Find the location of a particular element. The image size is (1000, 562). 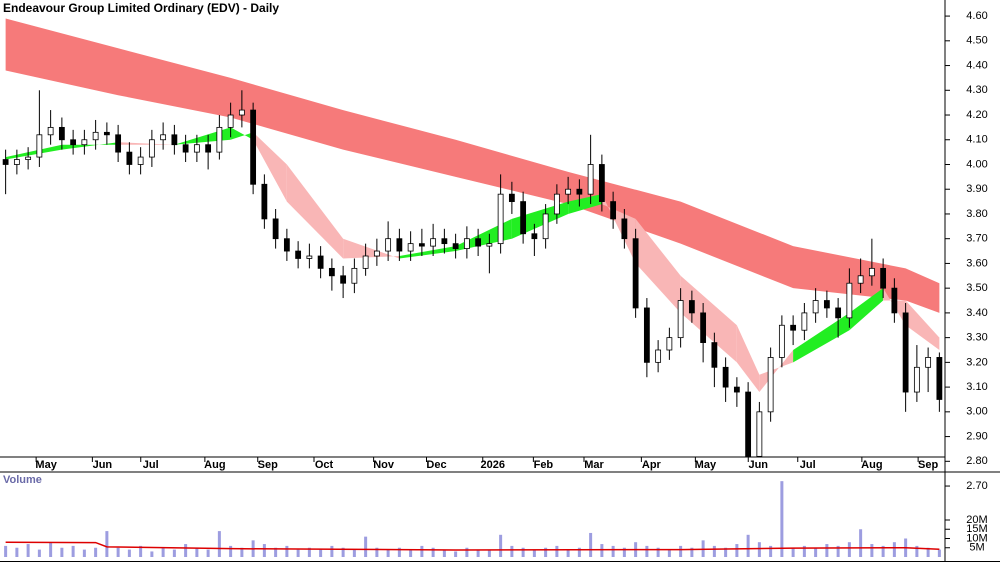

y-tick-label: 4.10 is located at coordinates (976, 140).